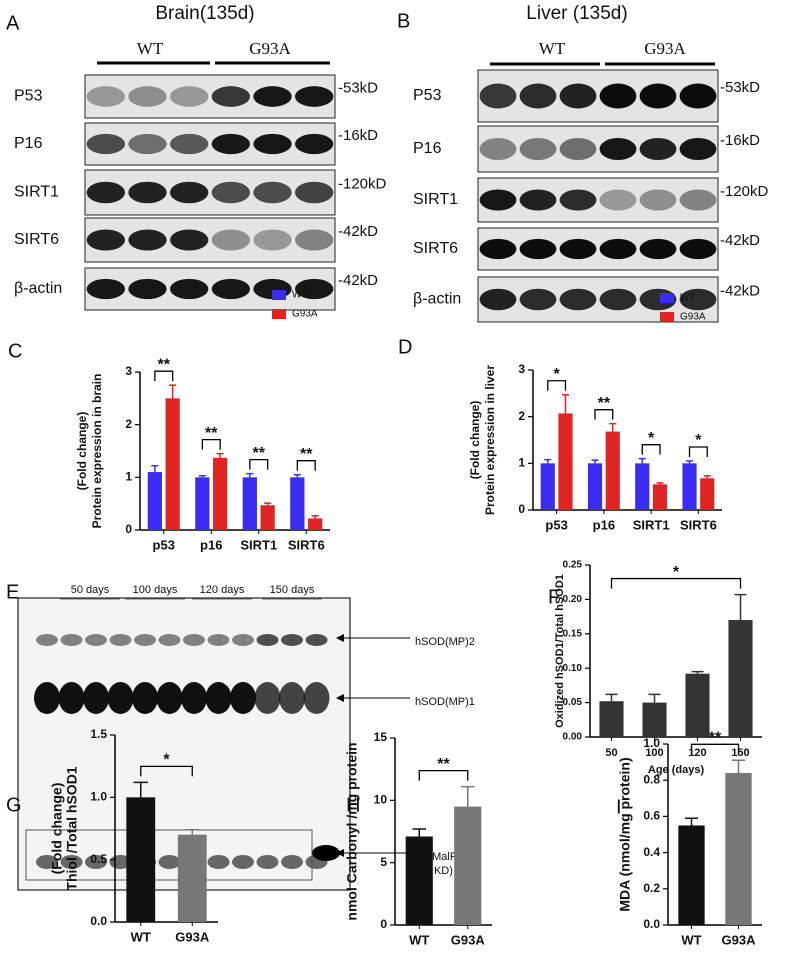  I want to click on row-label: P53, so click(28, 96).